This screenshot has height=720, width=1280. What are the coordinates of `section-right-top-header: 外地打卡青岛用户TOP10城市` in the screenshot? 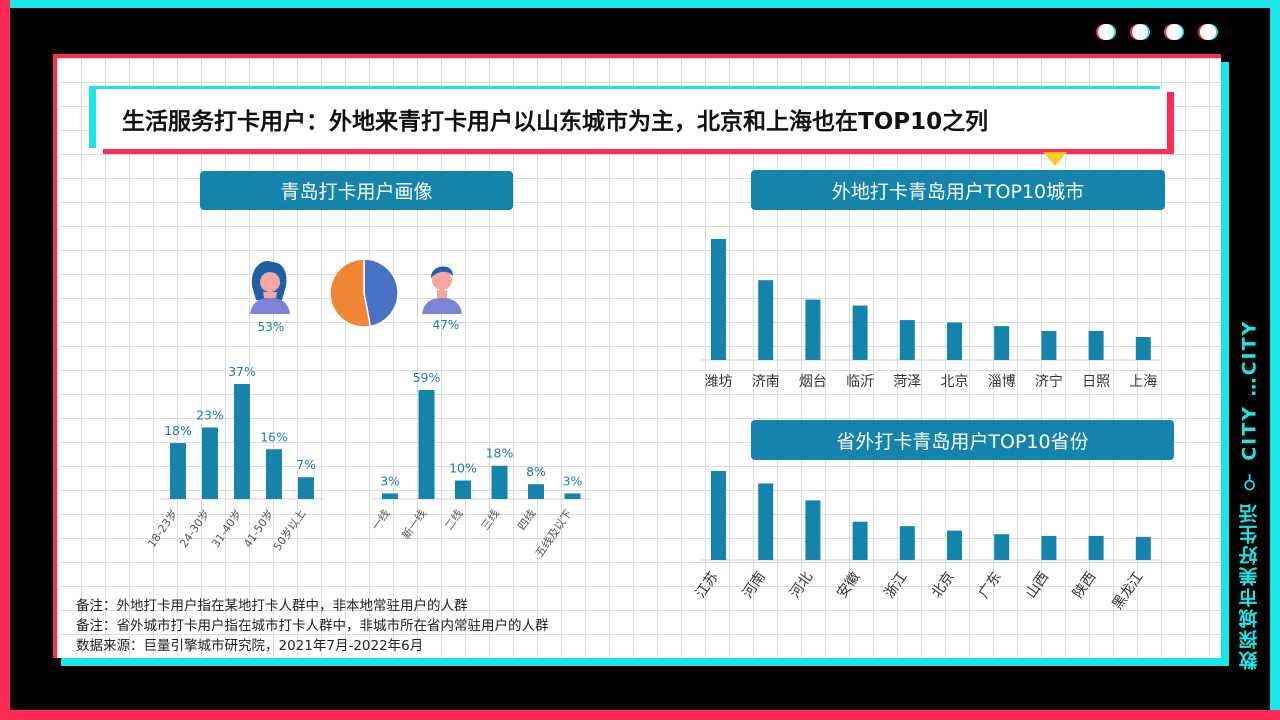 It's located at (958, 190).